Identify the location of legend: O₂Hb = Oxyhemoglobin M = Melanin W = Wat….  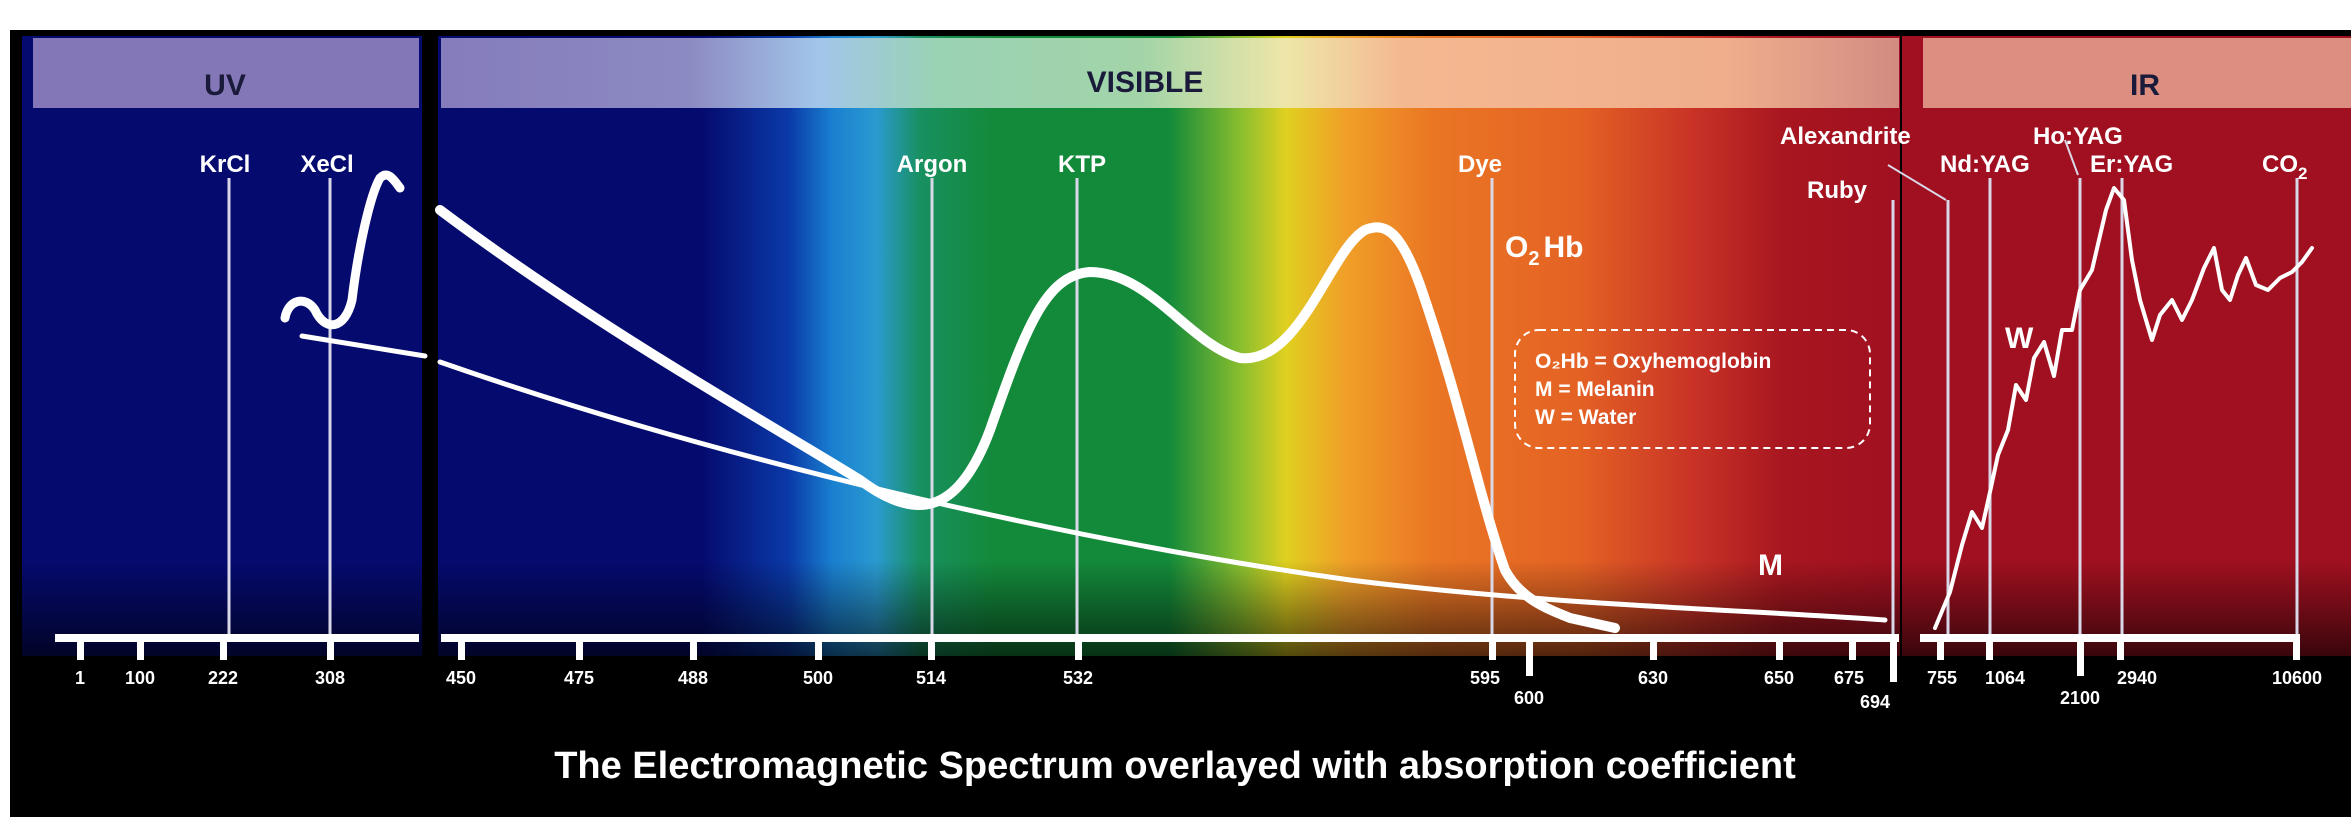
(1692, 389).